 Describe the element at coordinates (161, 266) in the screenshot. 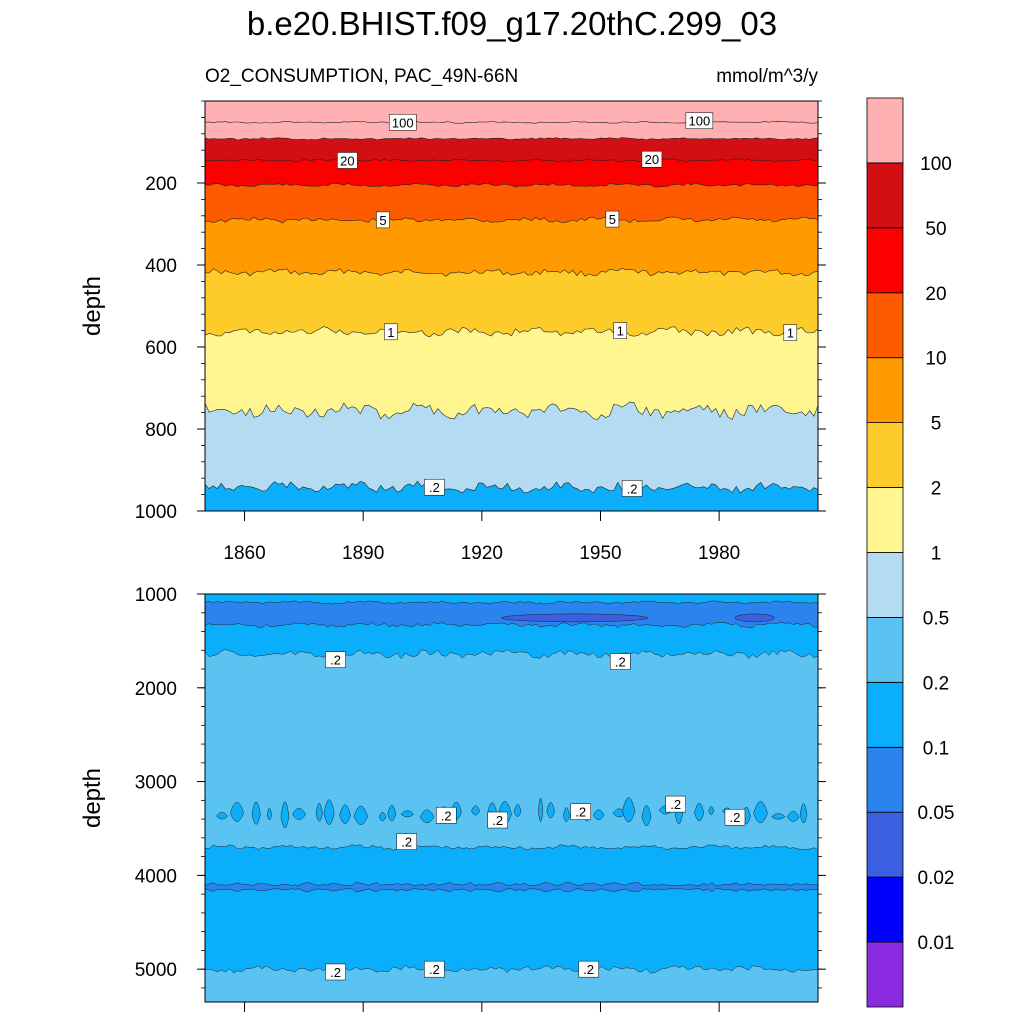

I see `y-tick-label: 400` at that location.